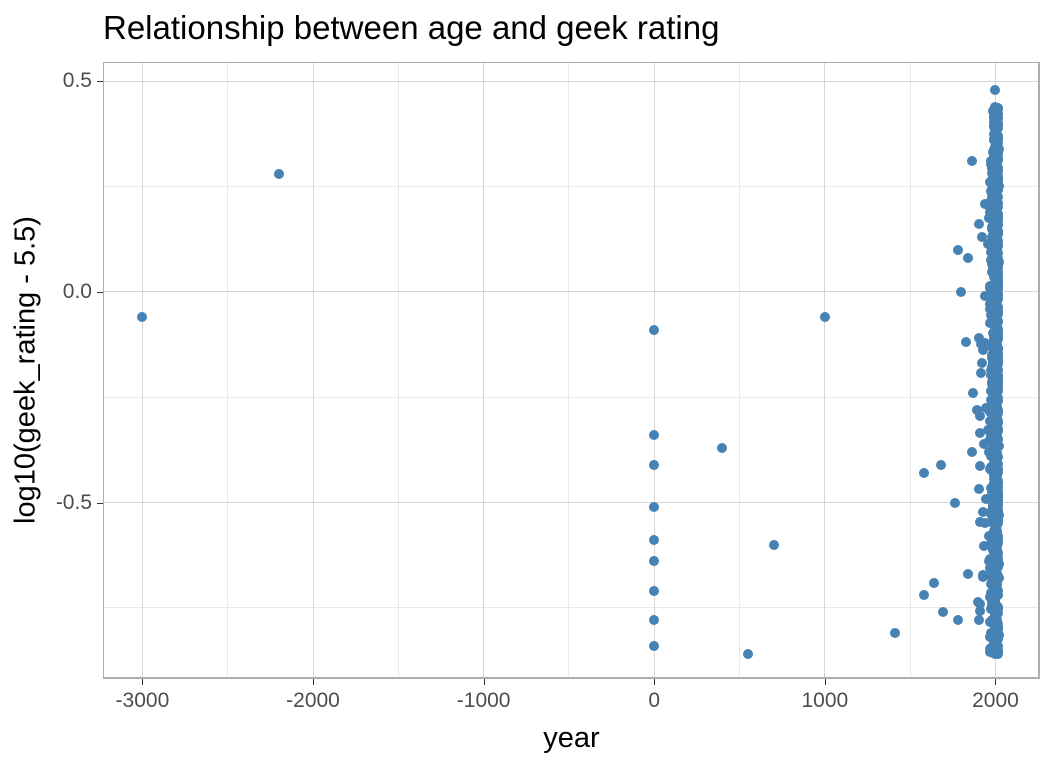 The width and height of the screenshot is (1056, 768). I want to click on y-major-gridline, so click(571, 81).